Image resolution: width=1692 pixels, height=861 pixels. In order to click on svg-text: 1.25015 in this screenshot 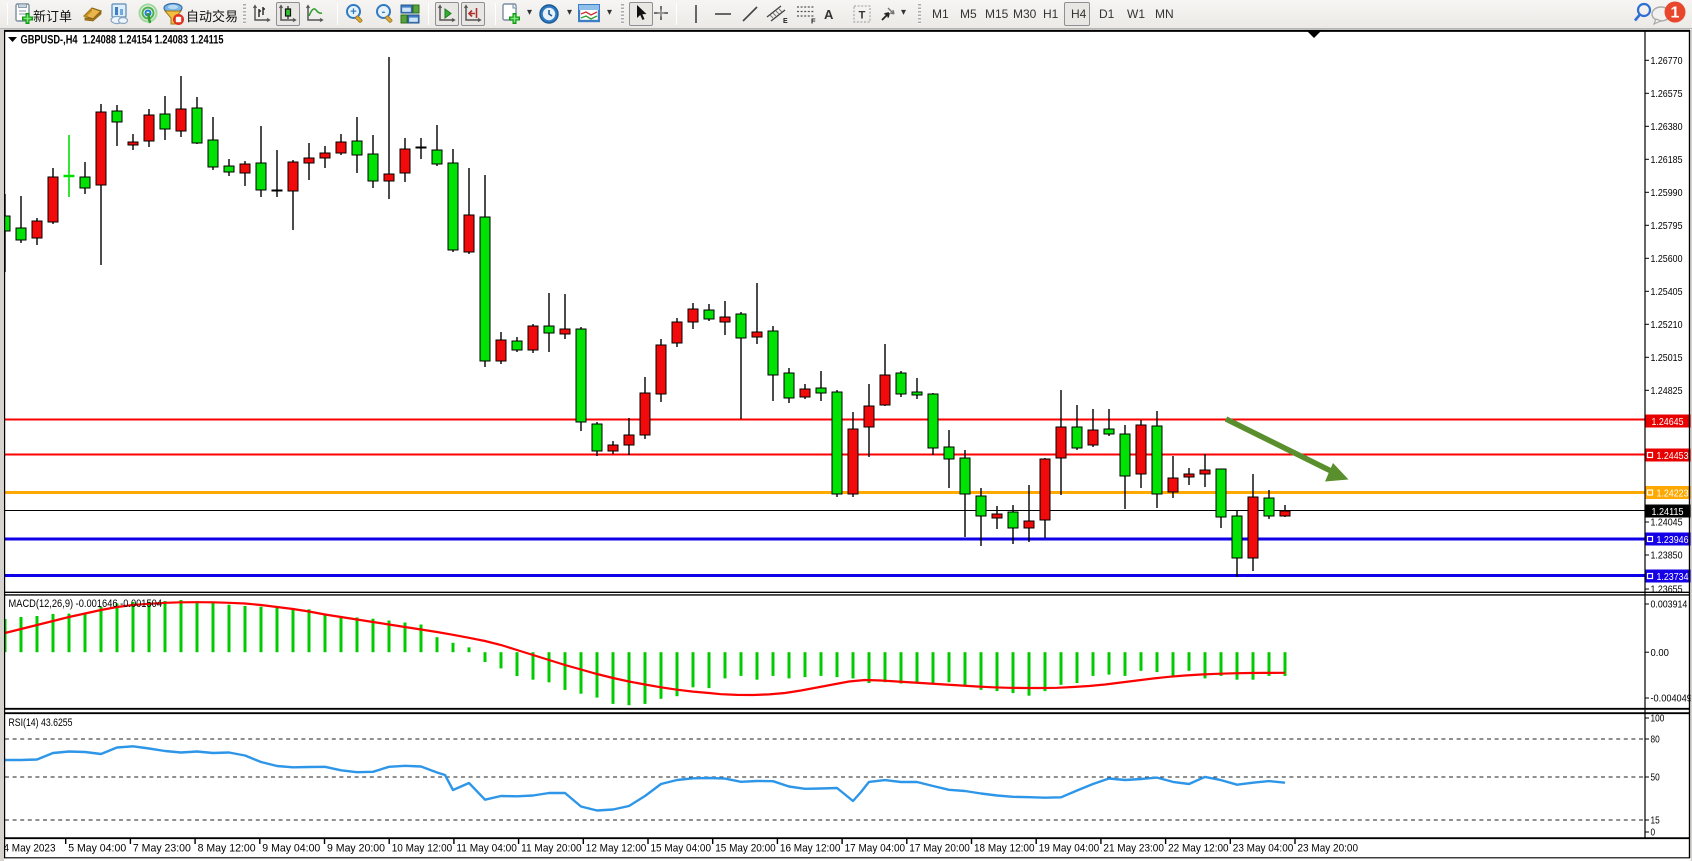, I will do `click(1667, 358)`.